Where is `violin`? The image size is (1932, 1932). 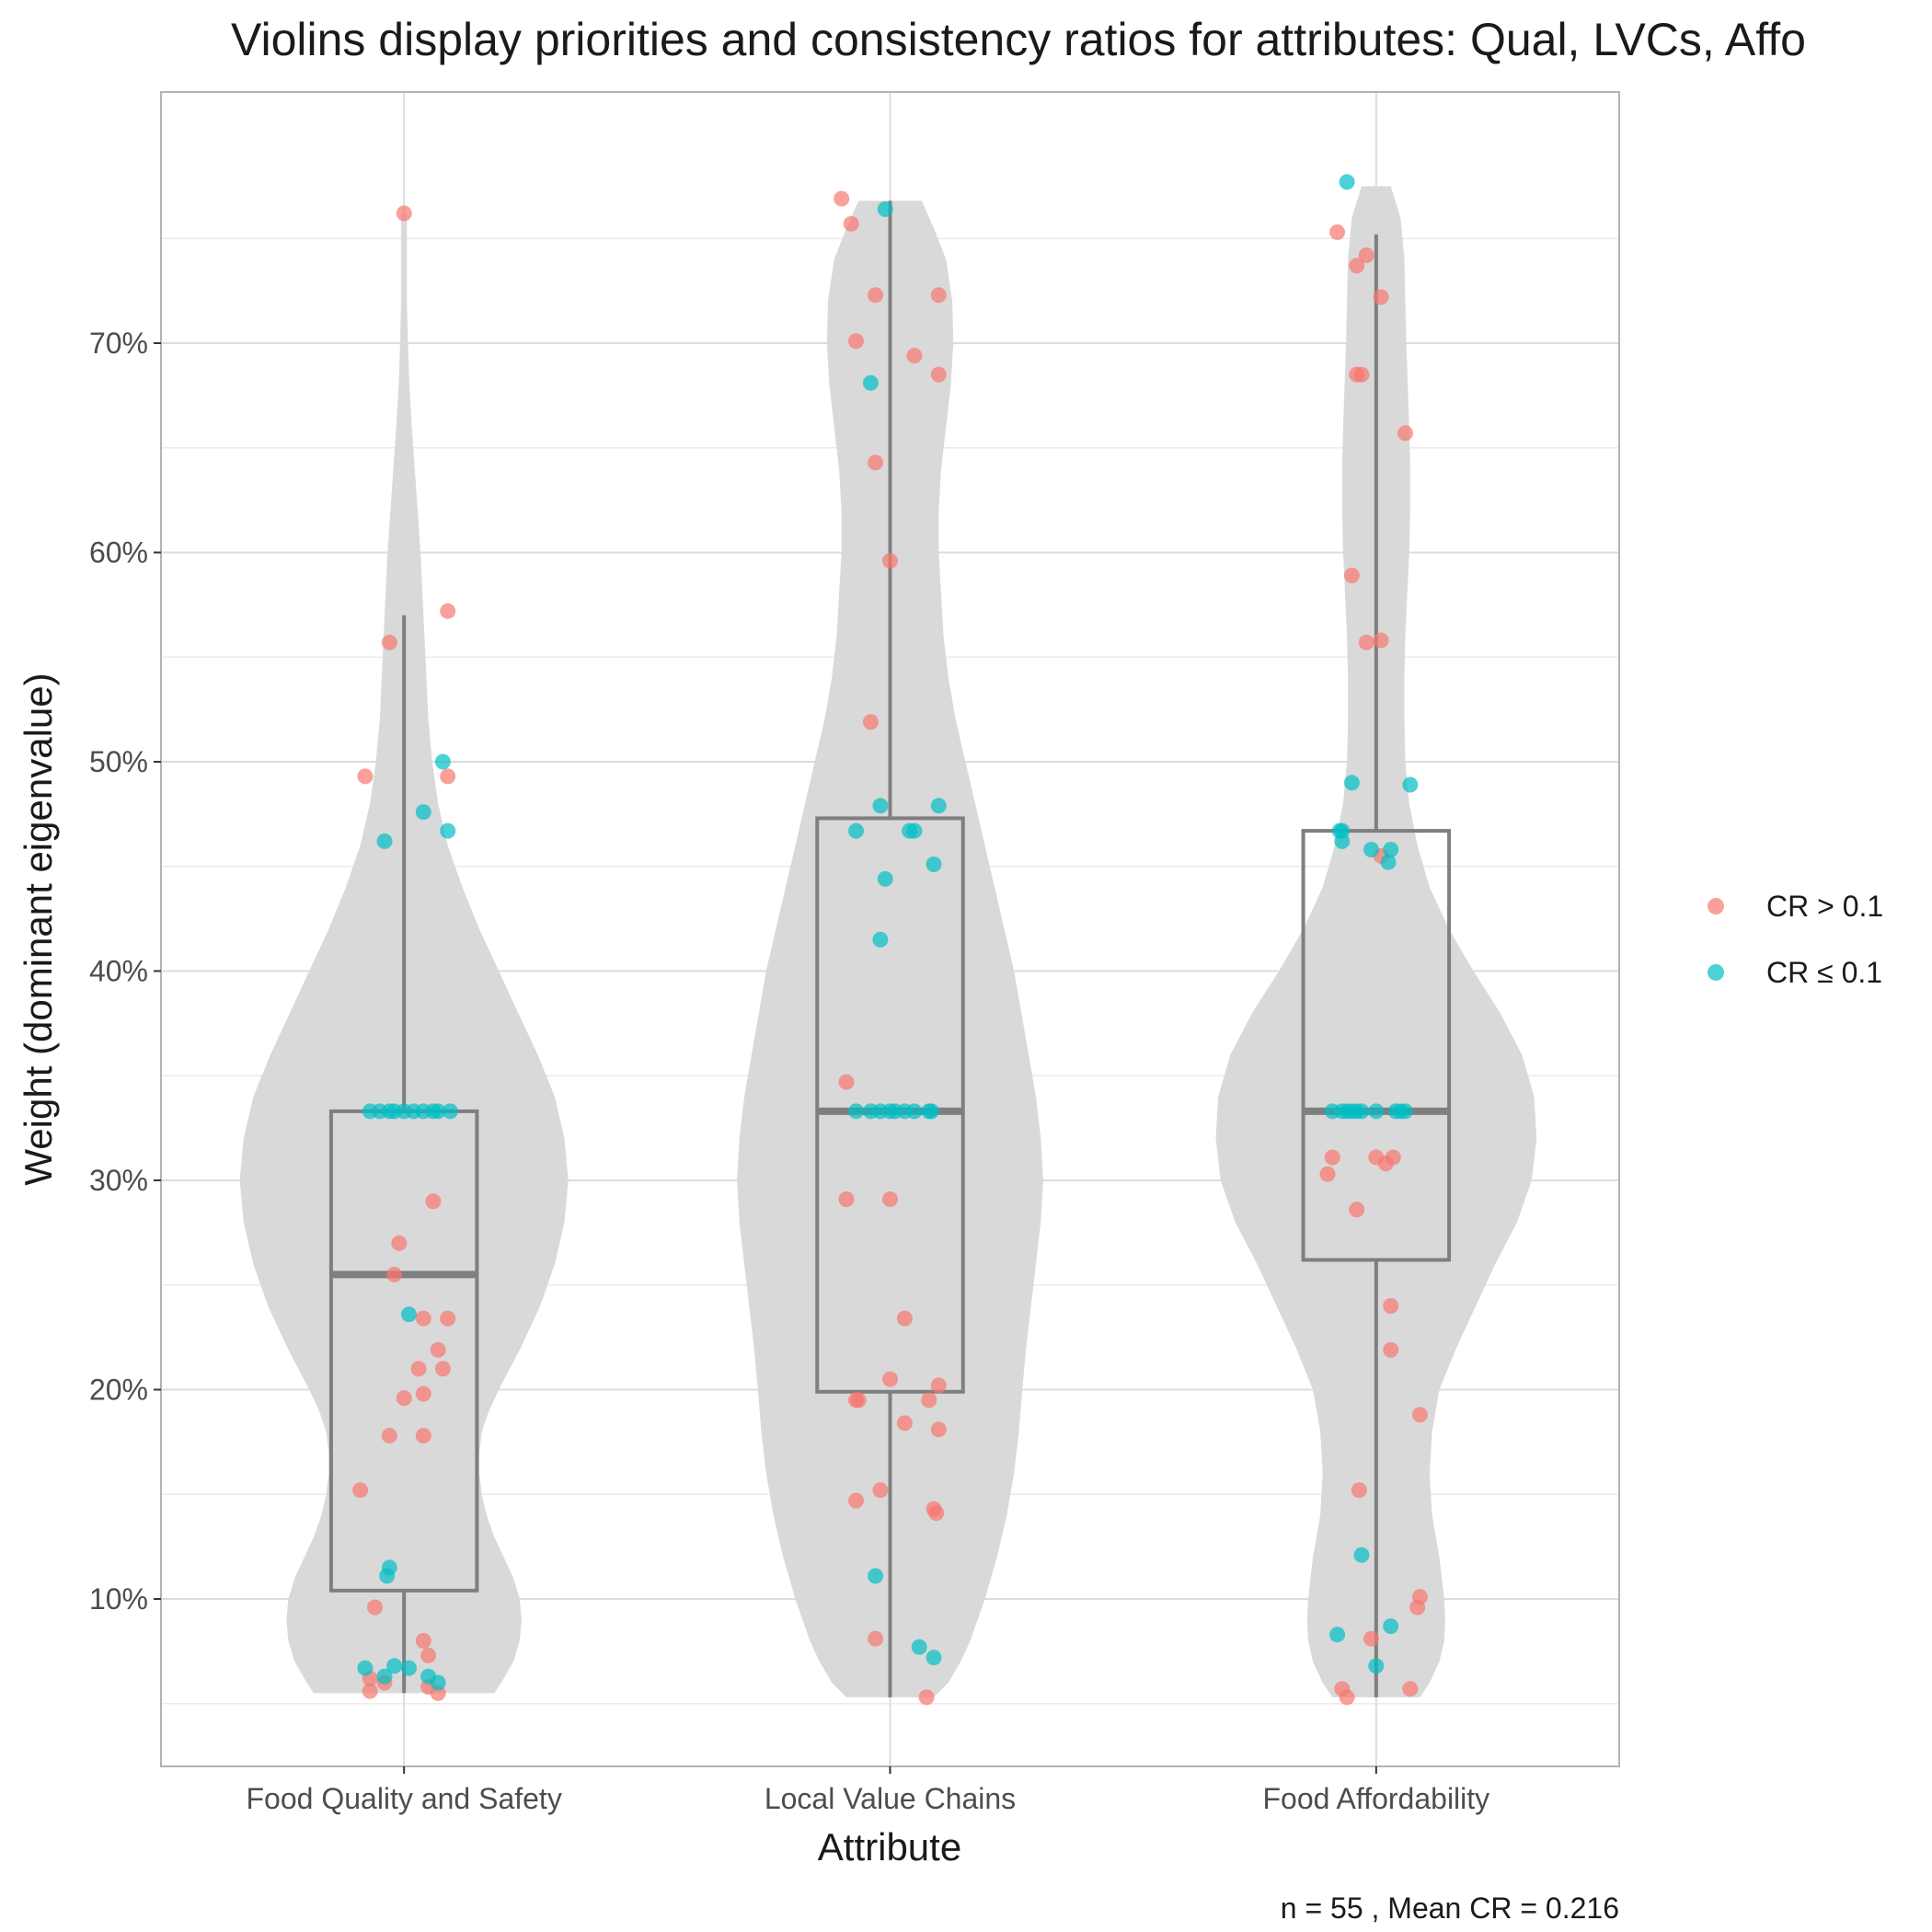
violin is located at coordinates (890, 949).